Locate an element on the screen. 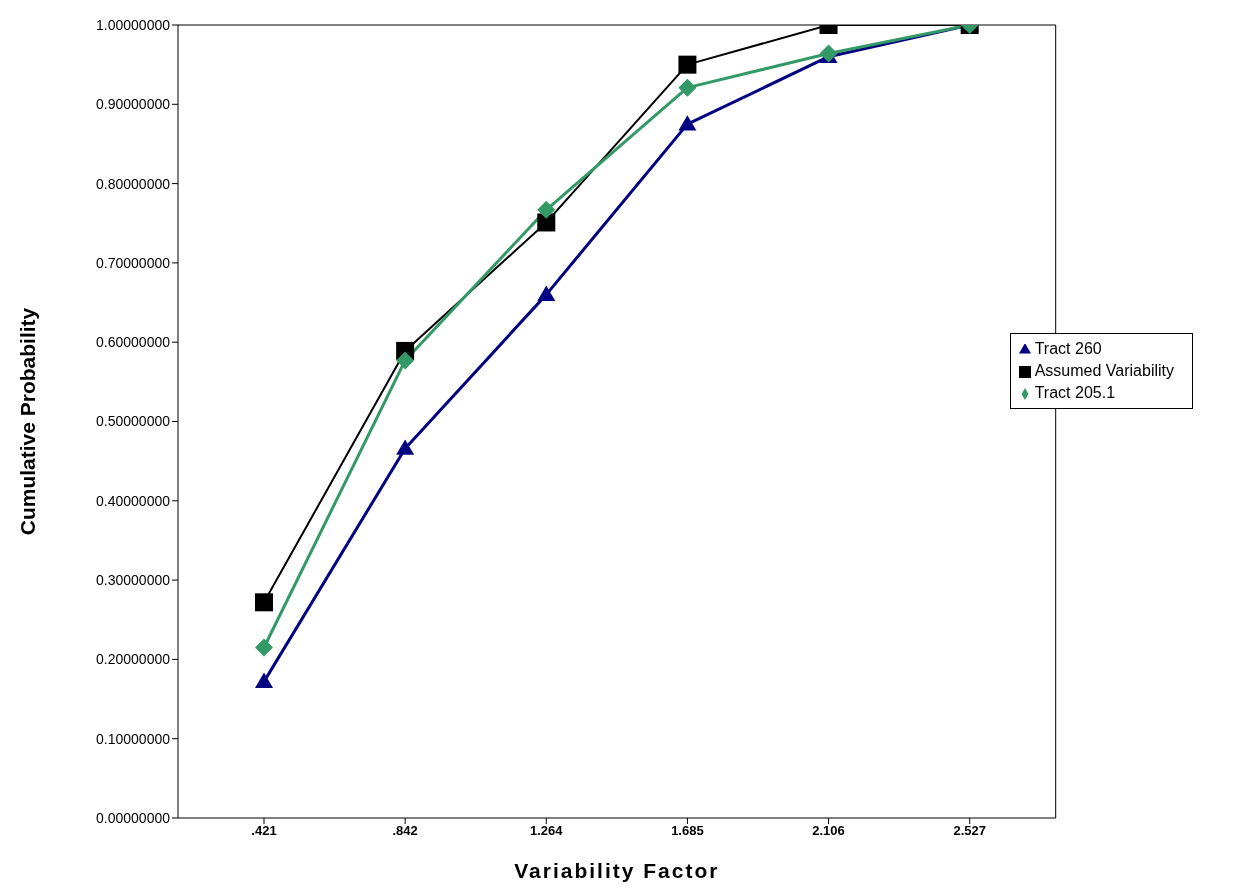  y-tick-label: 0.50000000 is located at coordinates (133, 421).